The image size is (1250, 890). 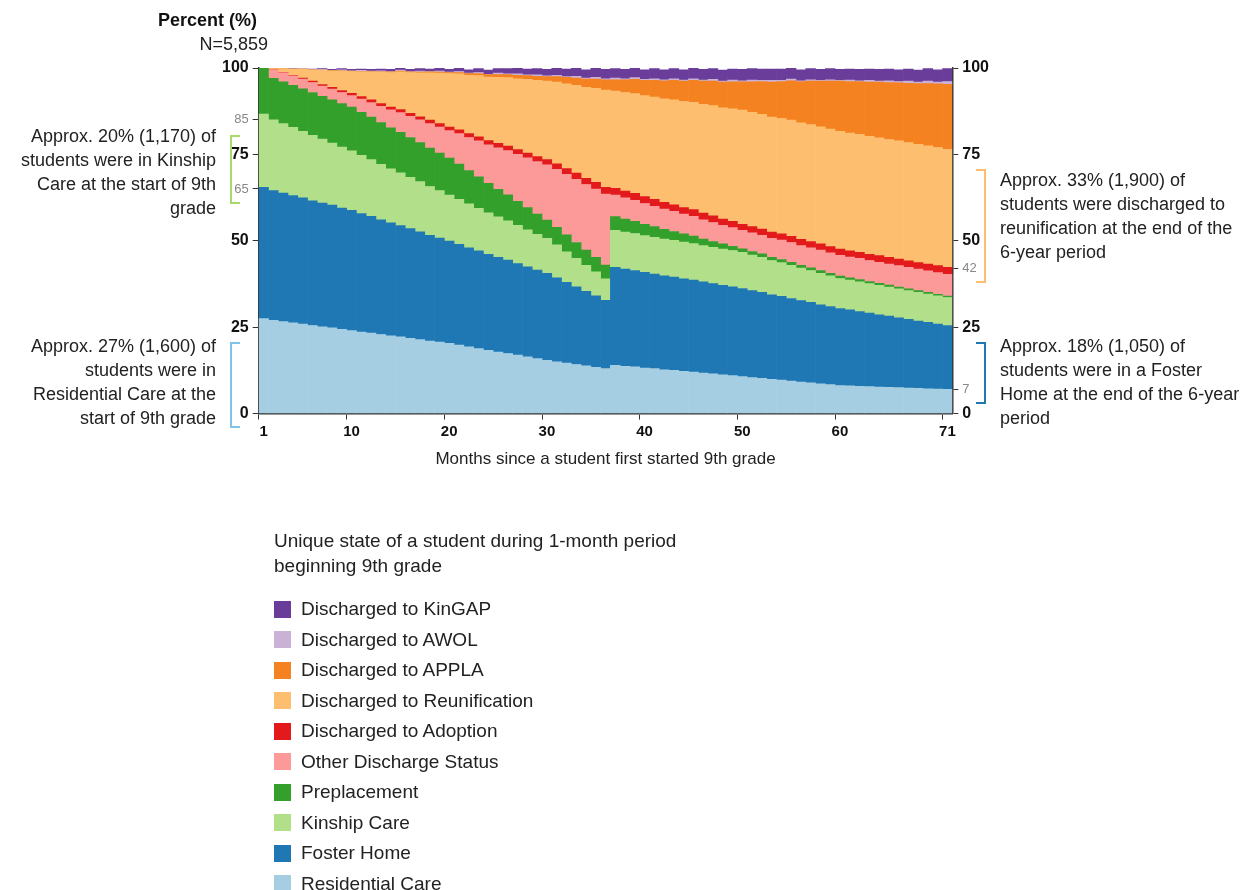 I want to click on y-axis-title: Percent (%), so click(x=208, y=20).